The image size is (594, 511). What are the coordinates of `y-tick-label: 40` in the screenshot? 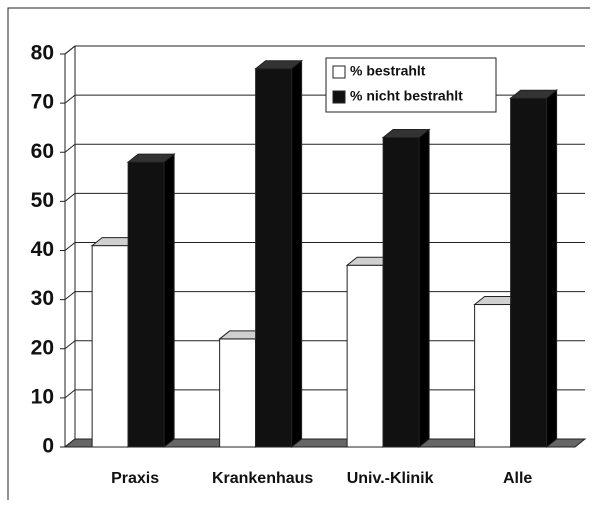 It's located at (42, 249).